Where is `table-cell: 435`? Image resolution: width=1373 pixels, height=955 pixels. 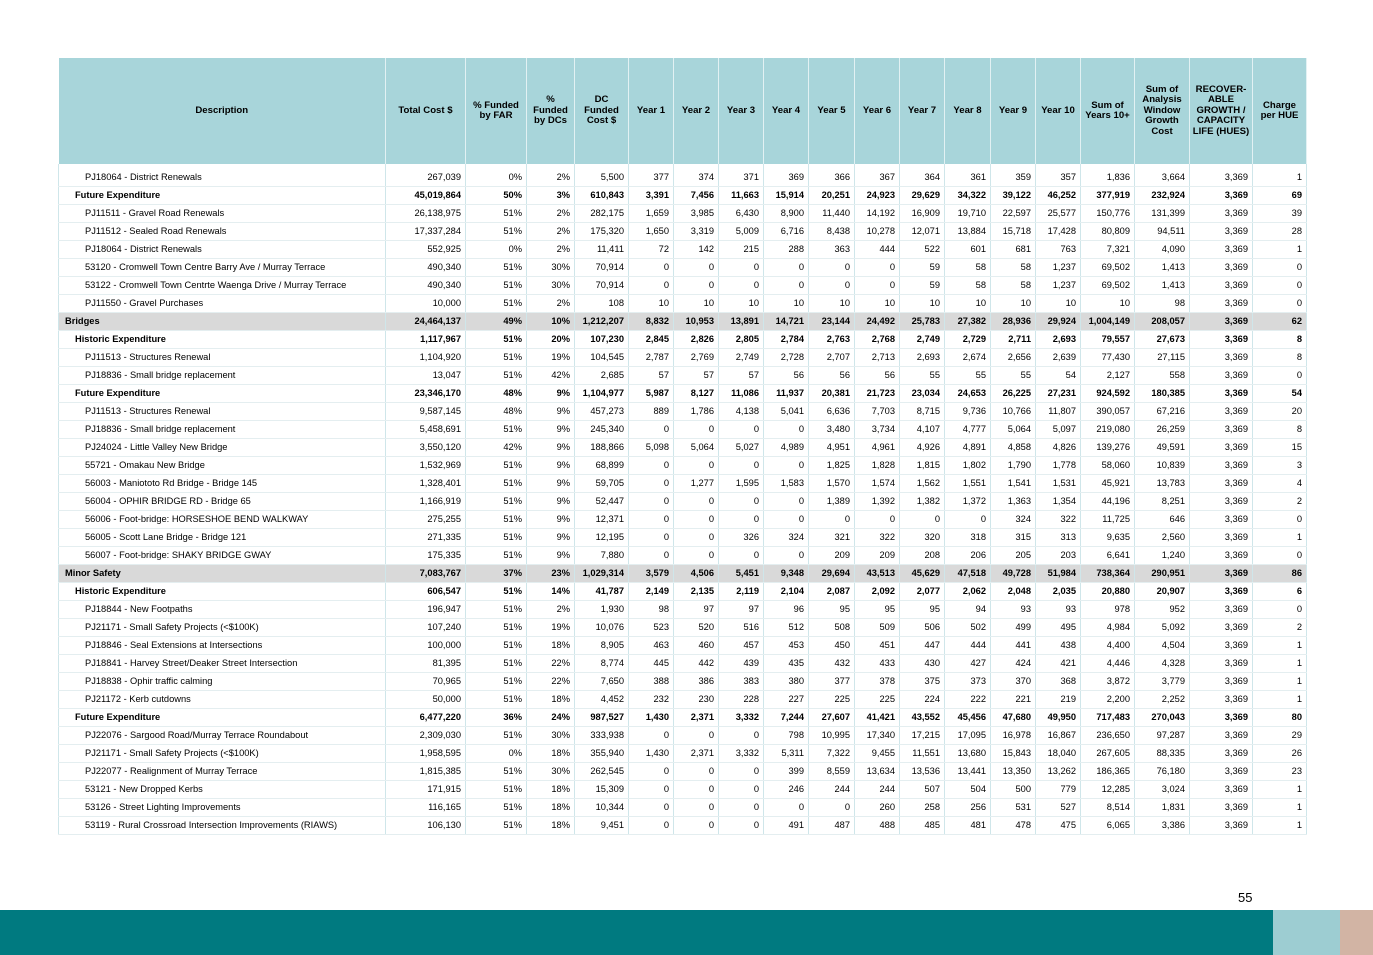 table-cell: 435 is located at coordinates (786, 663).